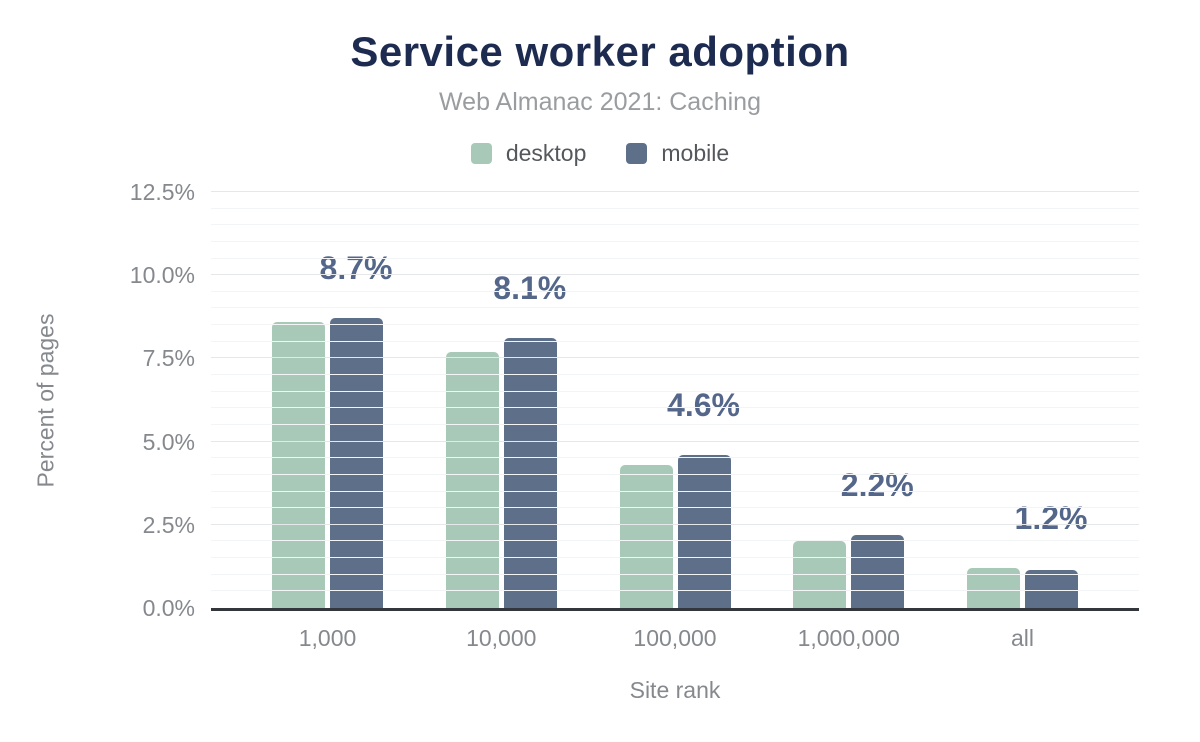 This screenshot has width=1200, height=742. Describe the element at coordinates (1051, 518) in the screenshot. I see `value-label: 1.2%` at that location.